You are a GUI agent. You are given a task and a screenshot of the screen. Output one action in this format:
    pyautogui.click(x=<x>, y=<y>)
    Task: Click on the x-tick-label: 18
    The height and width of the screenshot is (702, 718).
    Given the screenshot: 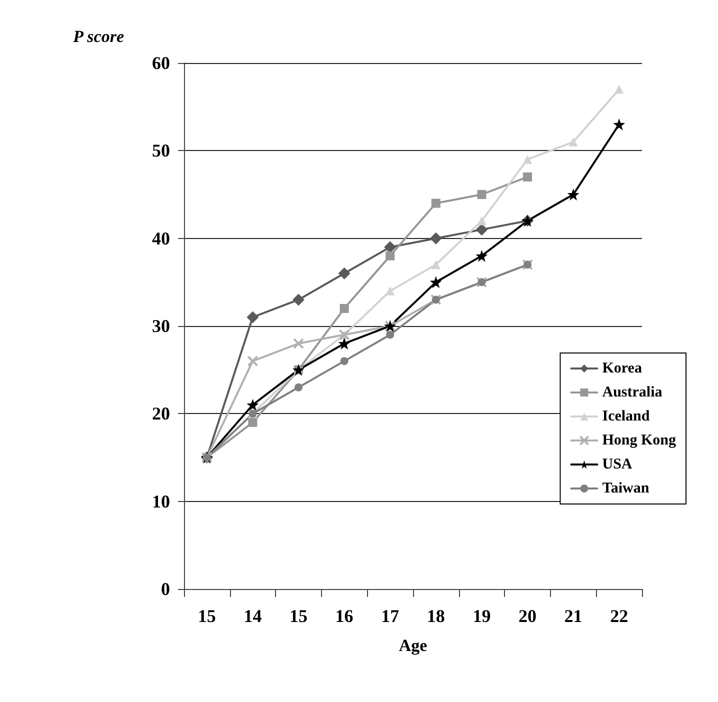 What is the action you would take?
    pyautogui.click(x=435, y=616)
    